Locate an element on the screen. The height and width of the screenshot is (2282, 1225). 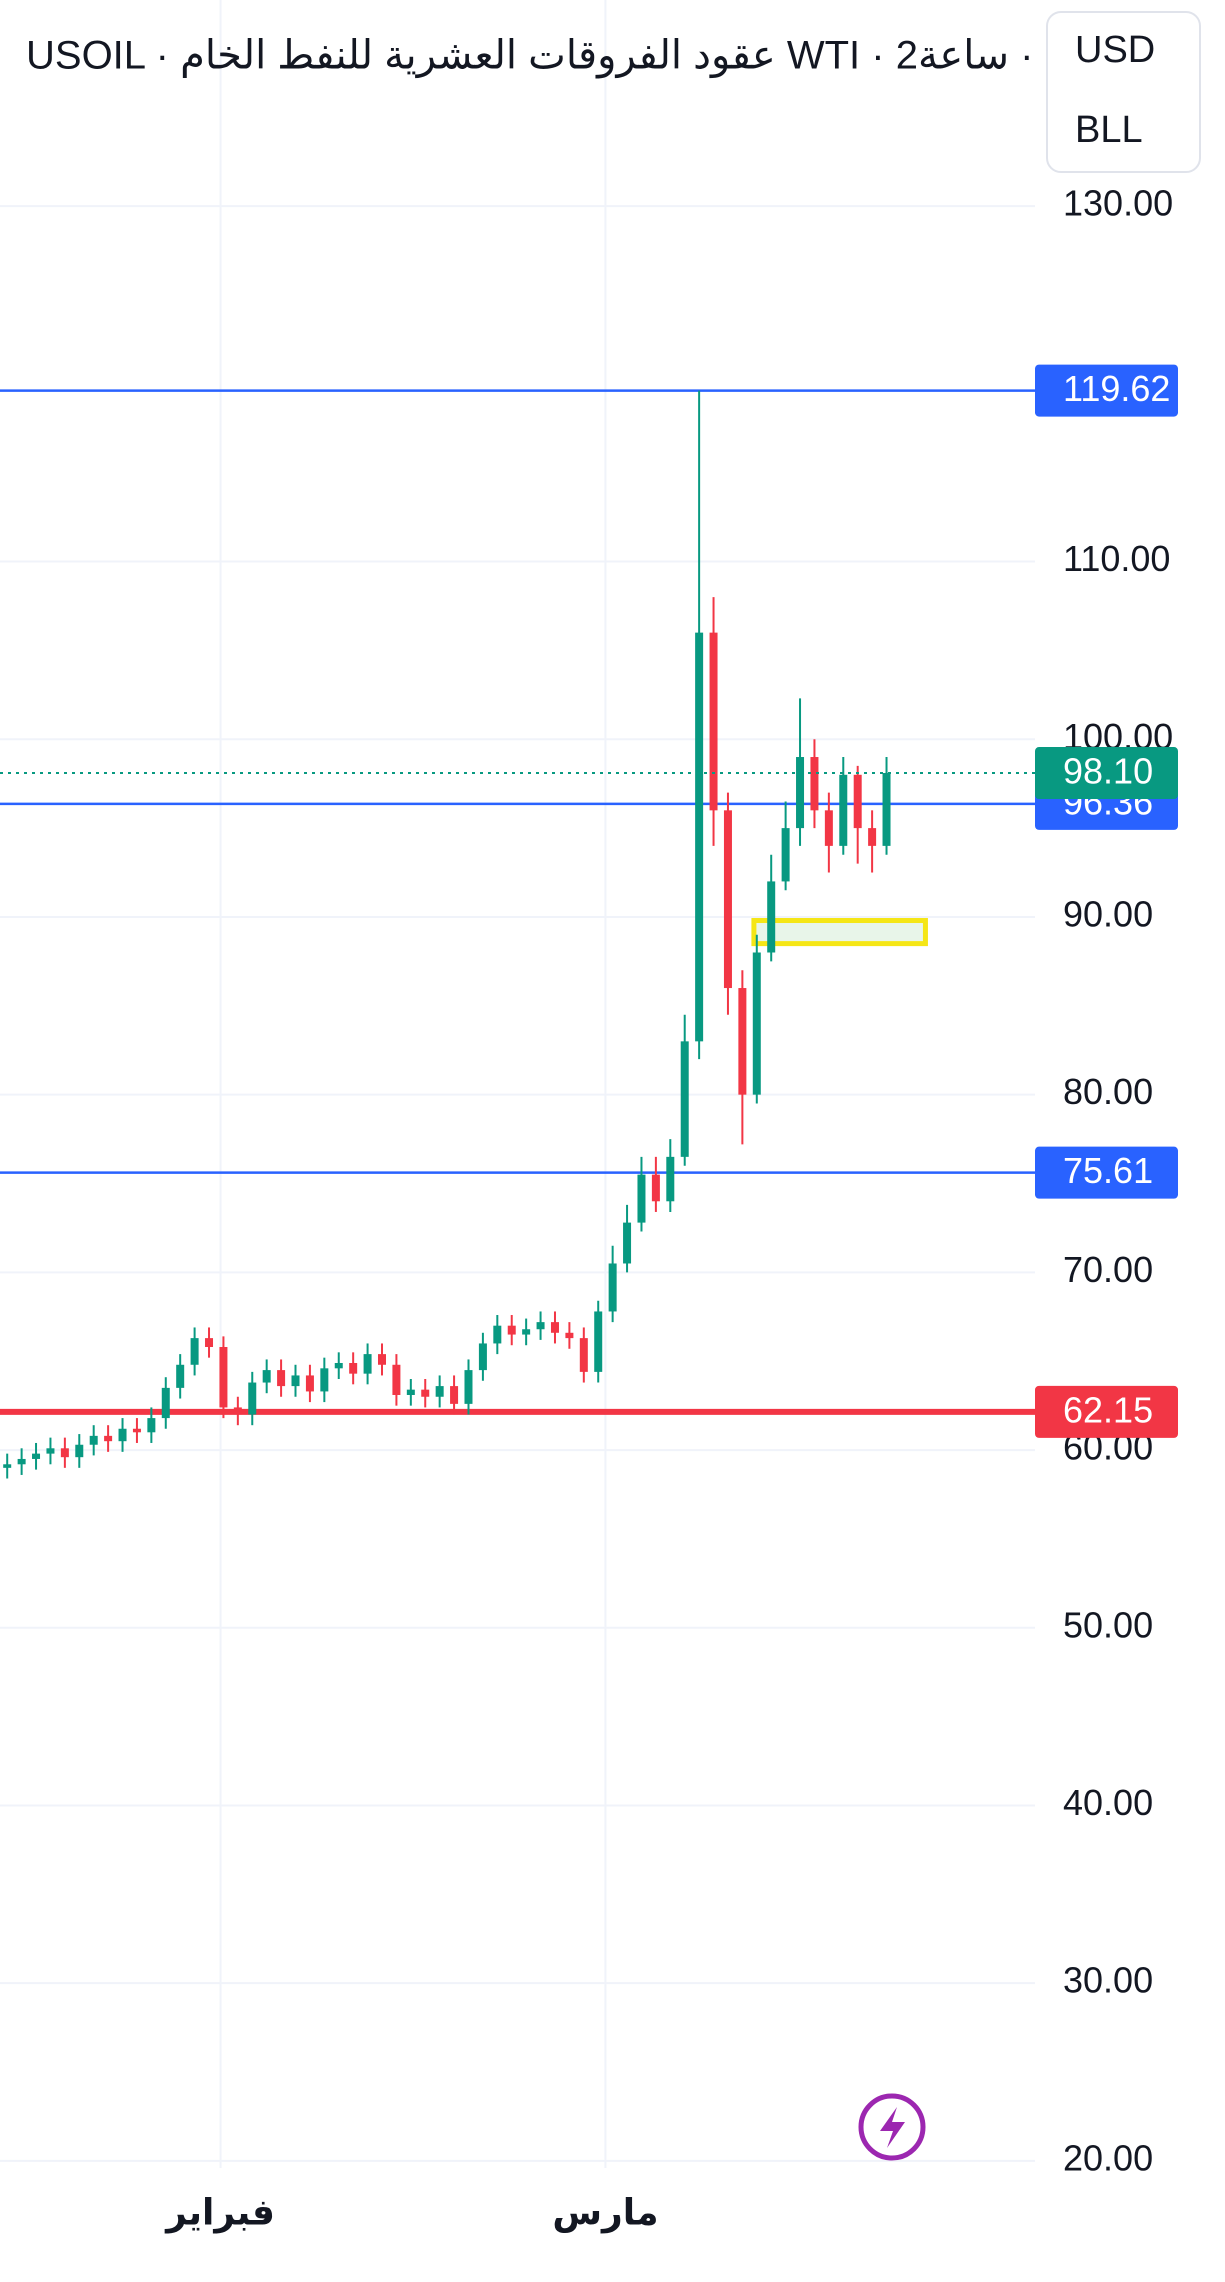
level-badge-label: 62.15 is located at coordinates (1108, 1409).